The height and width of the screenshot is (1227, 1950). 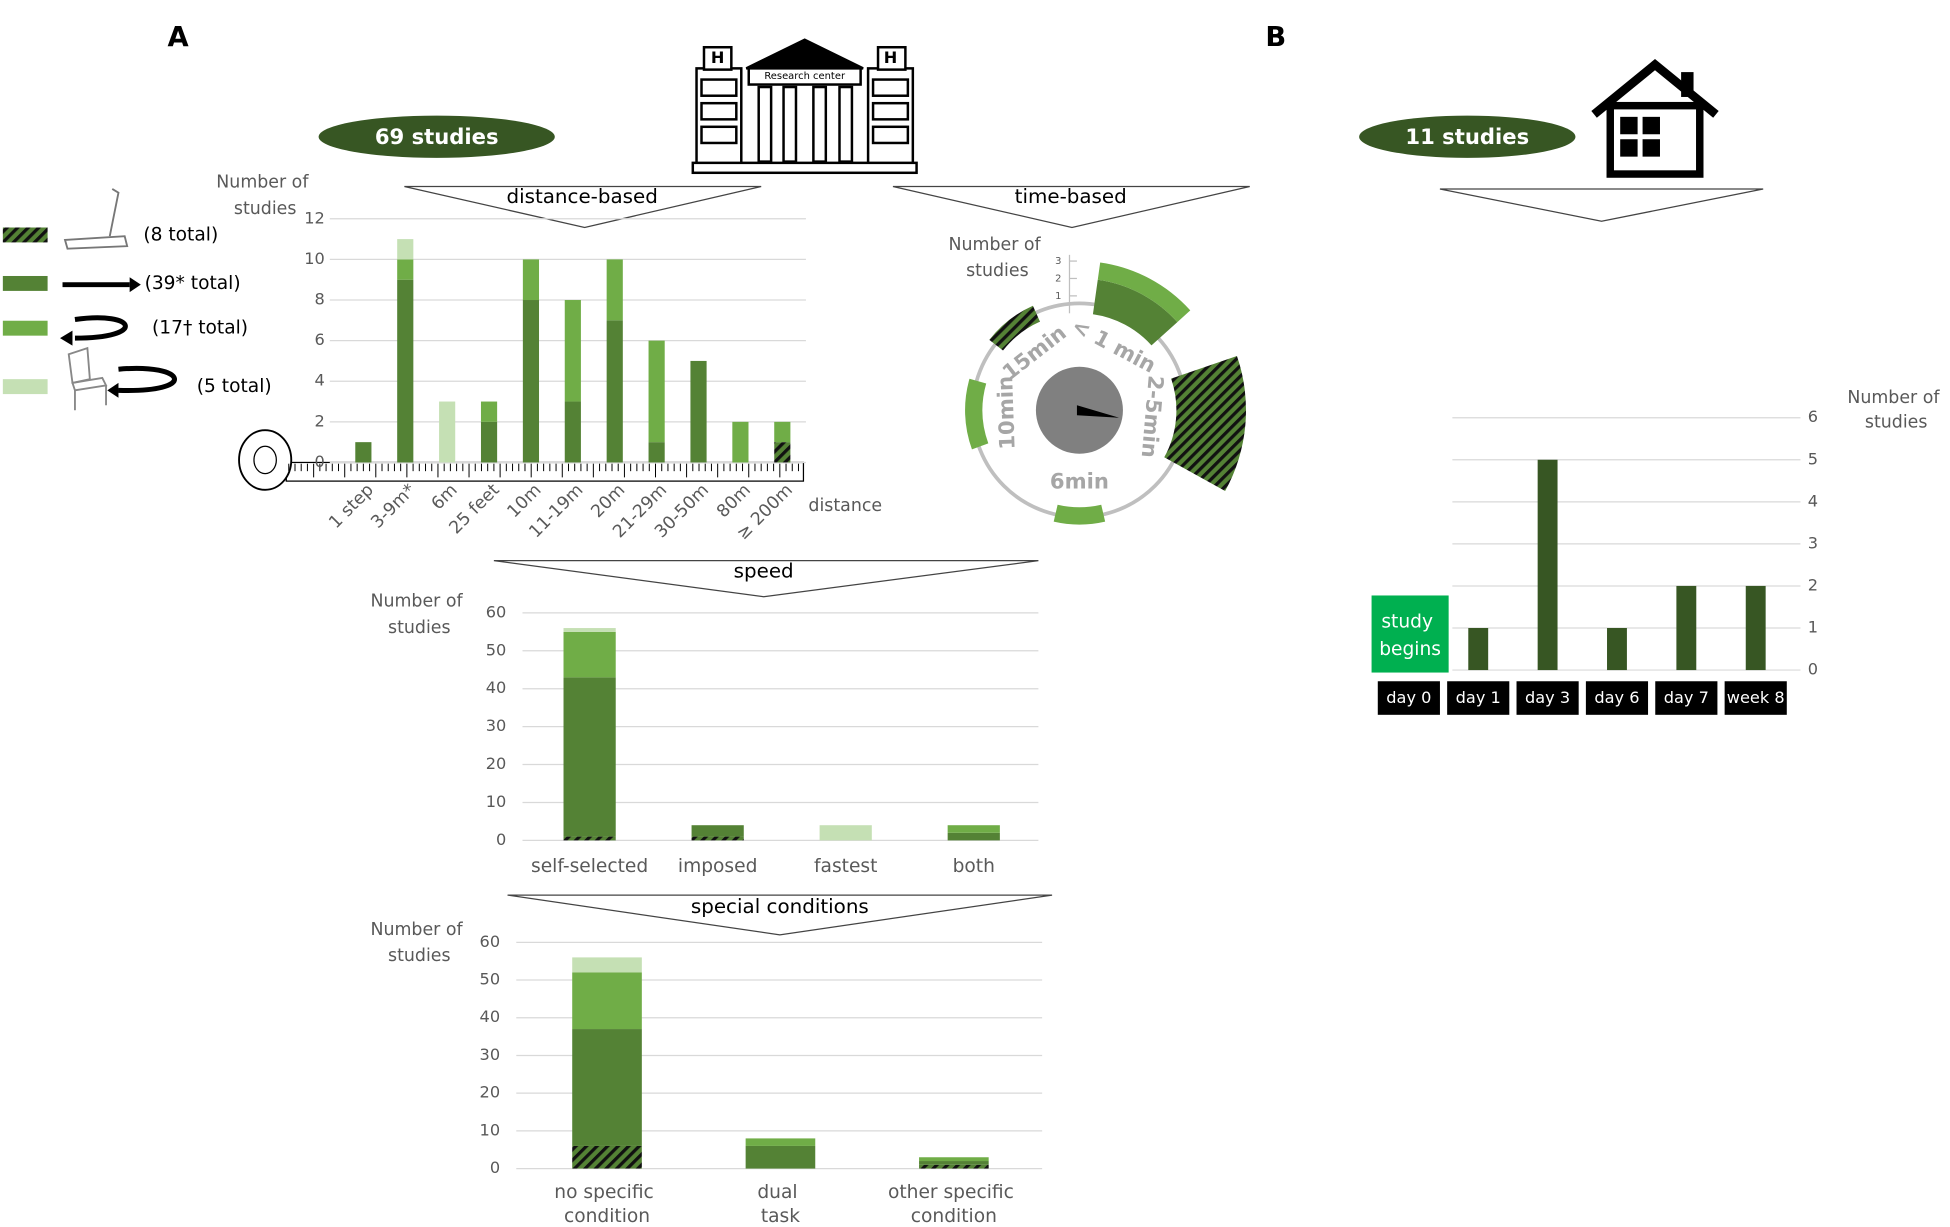 What do you see at coordinates (1813, 500) in the screenshot?
I see `y-tick-label: 4` at bounding box center [1813, 500].